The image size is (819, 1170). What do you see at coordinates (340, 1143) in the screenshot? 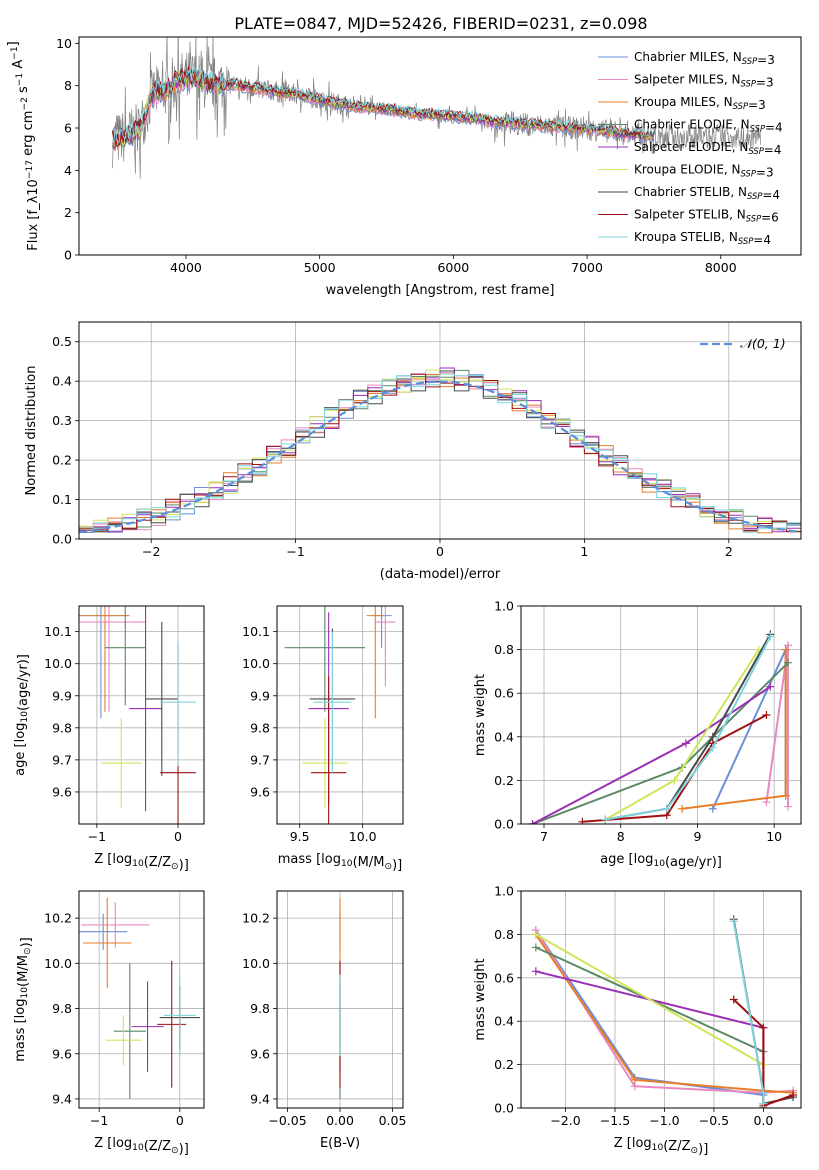
I see `mass_vs_ebv-xlabel: E(B-V)` at bounding box center [340, 1143].